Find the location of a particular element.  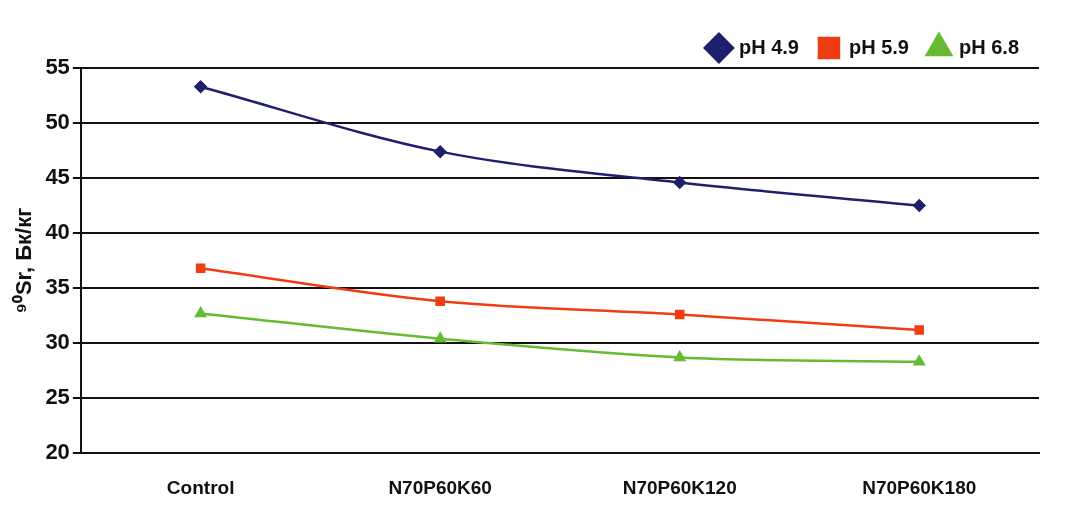

y-tick-label: 35 is located at coordinates (57, 287).